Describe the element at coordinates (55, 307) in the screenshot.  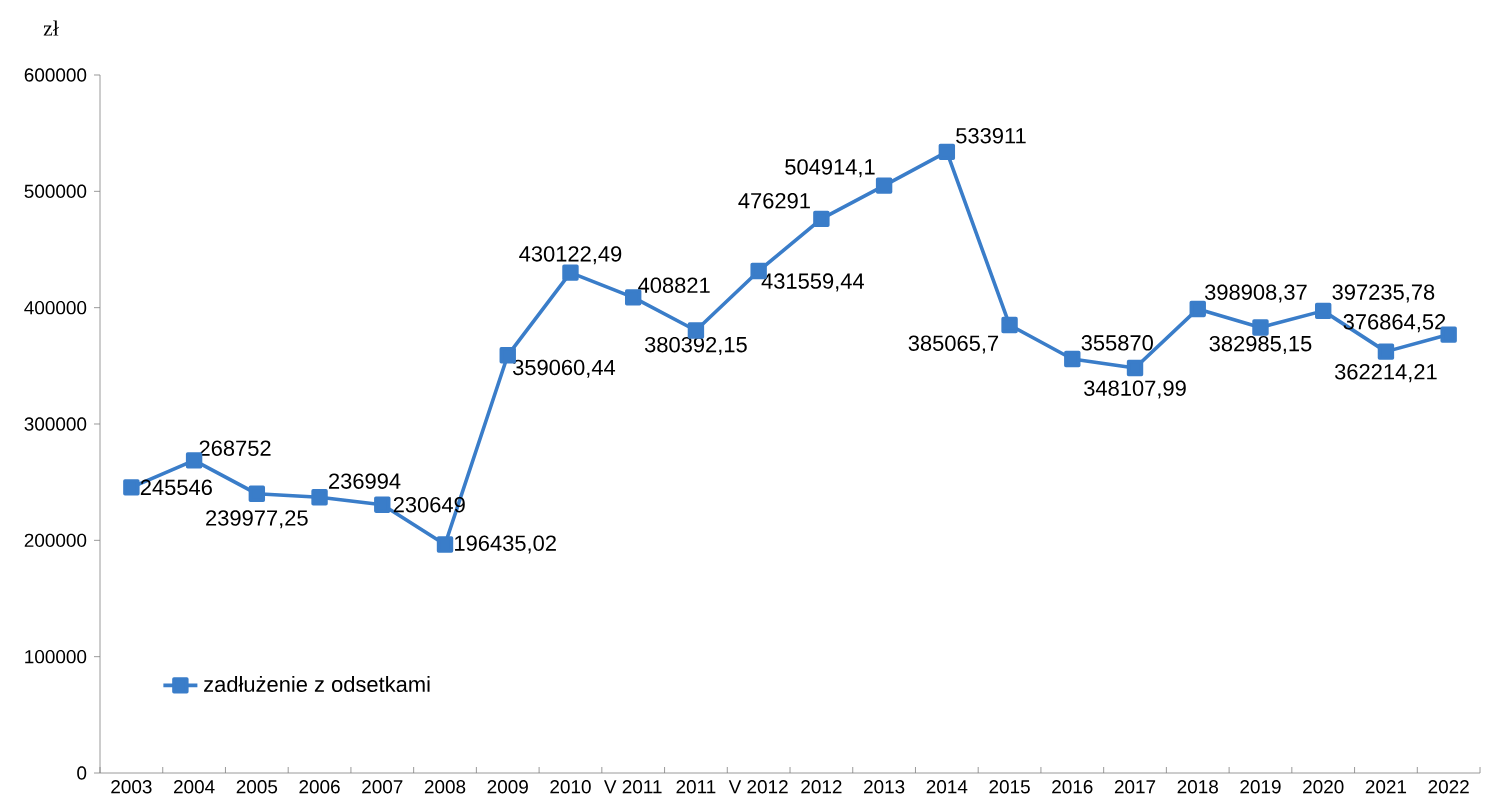
I see `y-tick-label: 400000` at that location.